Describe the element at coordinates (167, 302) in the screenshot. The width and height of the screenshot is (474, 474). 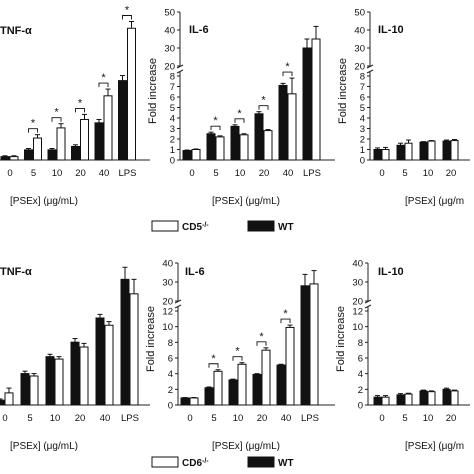
I see `y-tick-label: 20` at that location.